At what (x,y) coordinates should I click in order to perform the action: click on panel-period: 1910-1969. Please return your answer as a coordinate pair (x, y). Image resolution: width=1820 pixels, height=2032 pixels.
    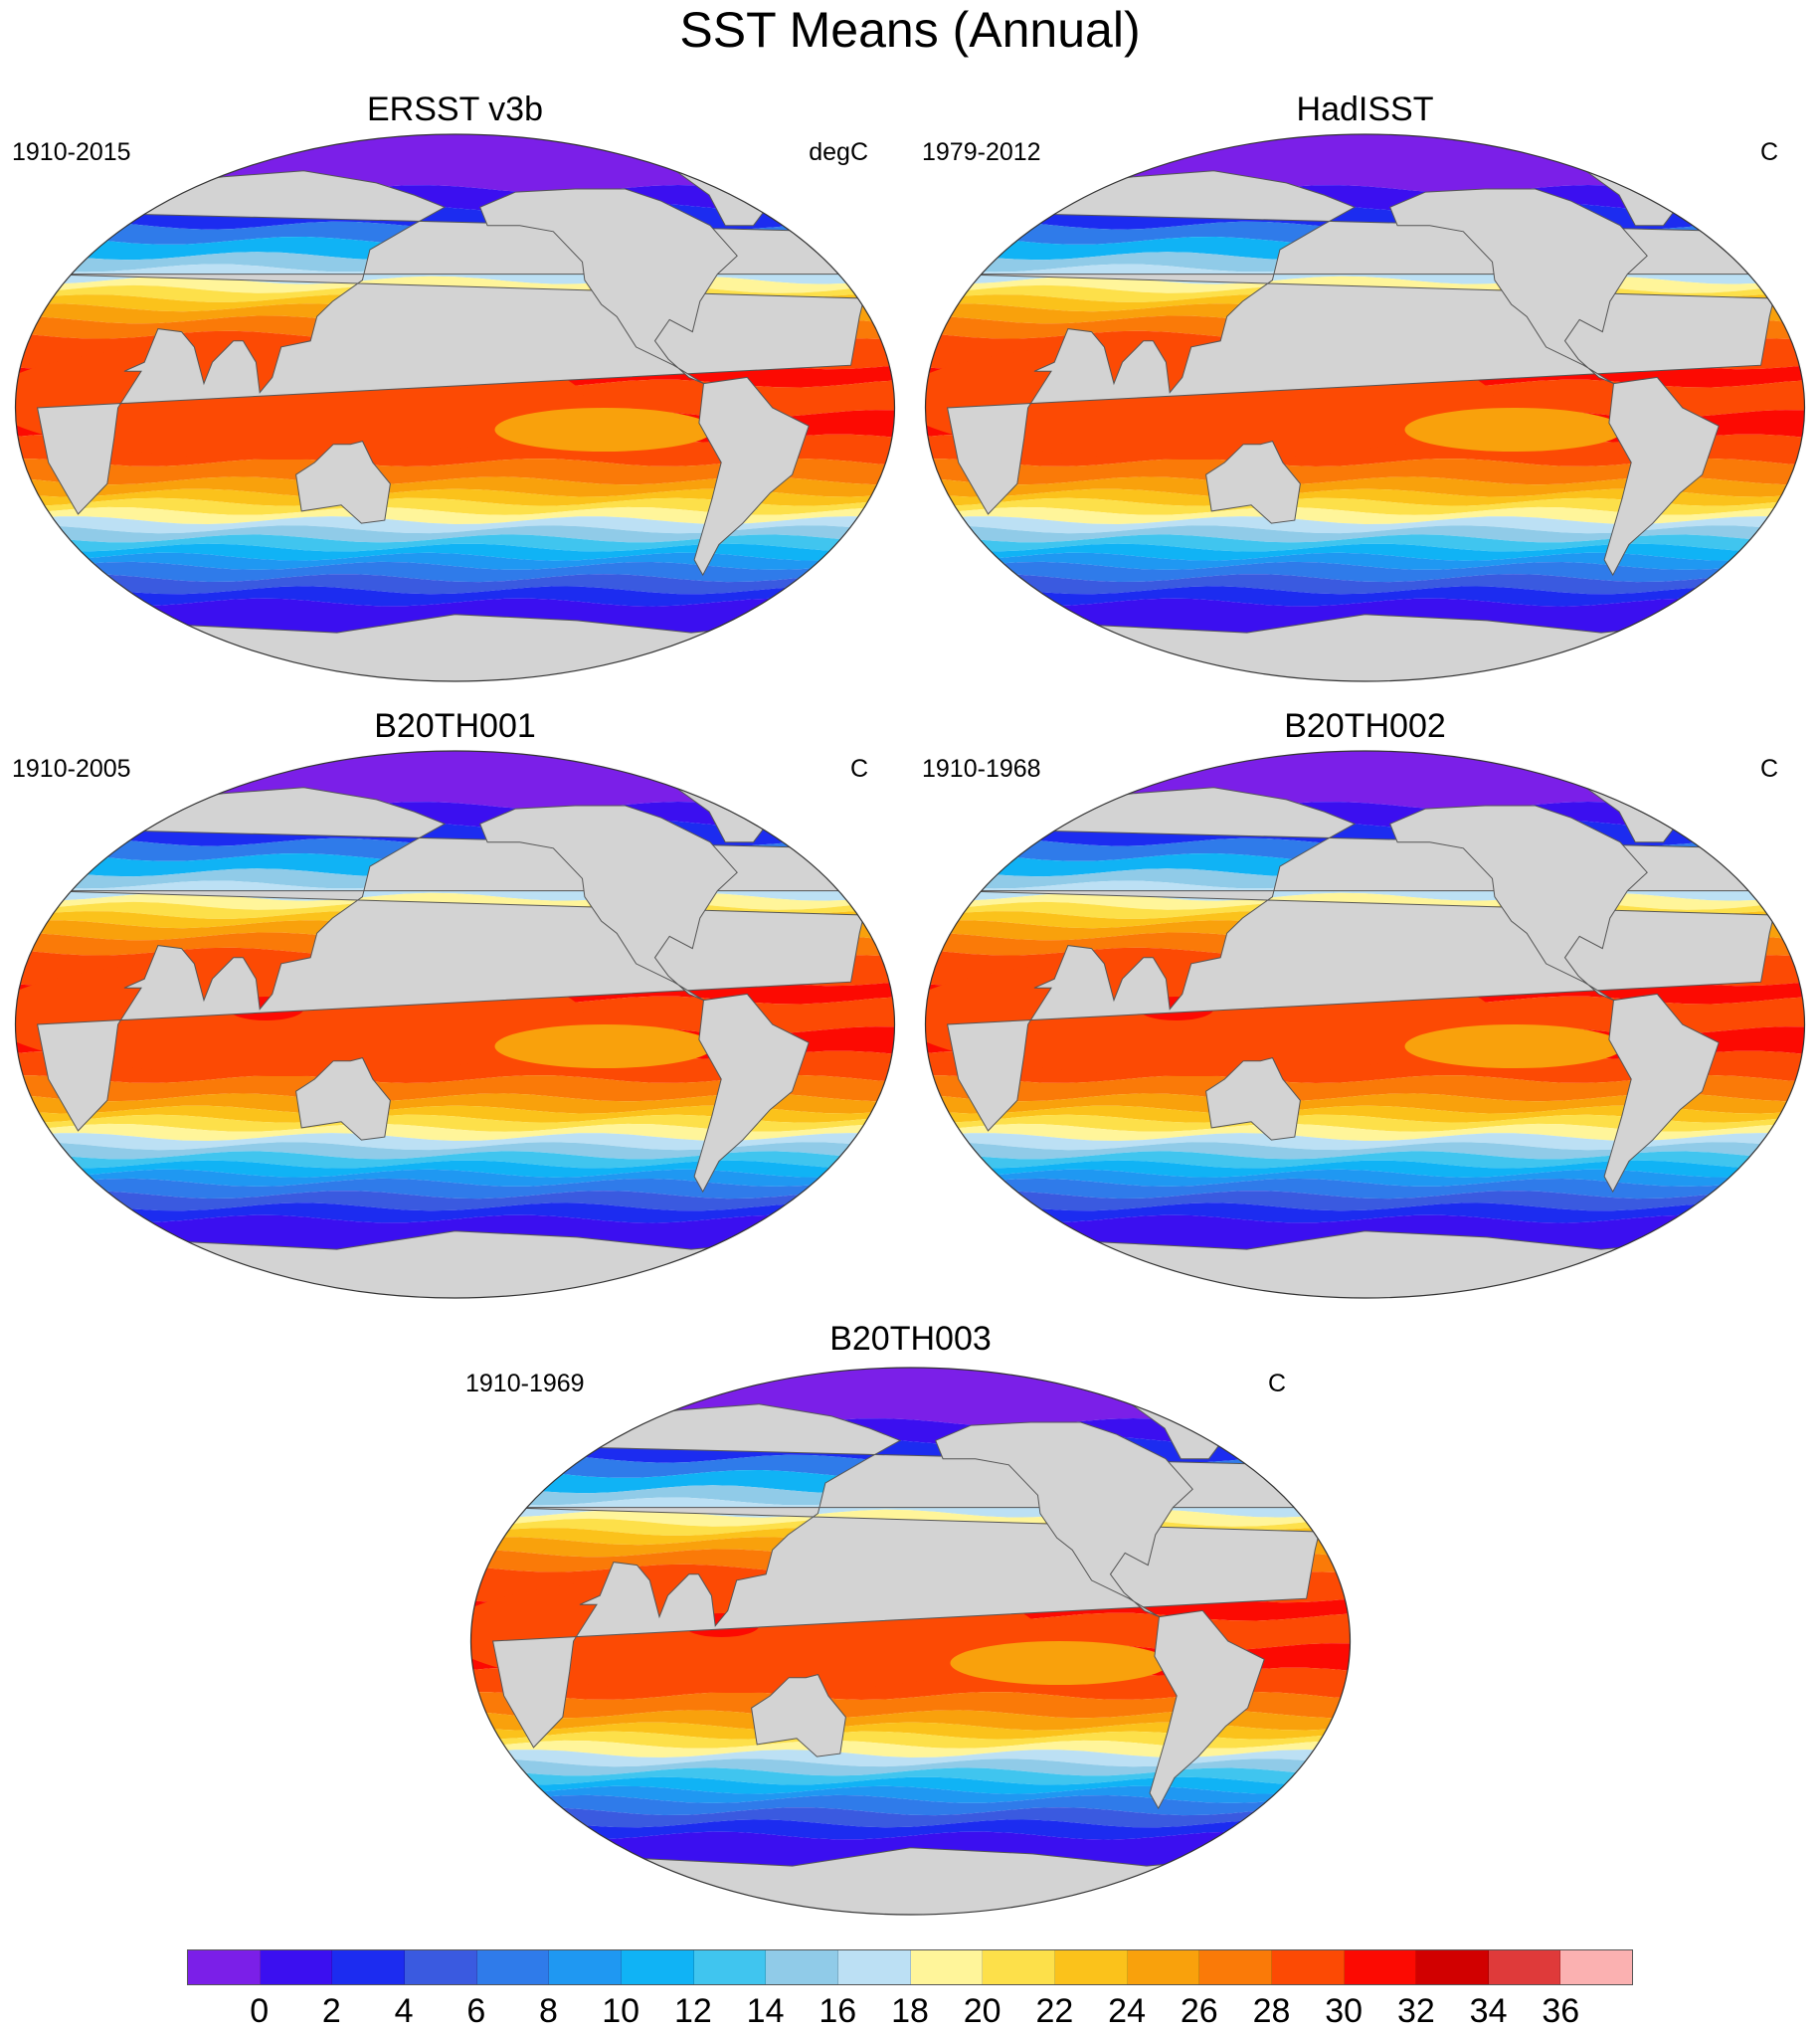
    Looking at the image, I should click on (525, 1383).